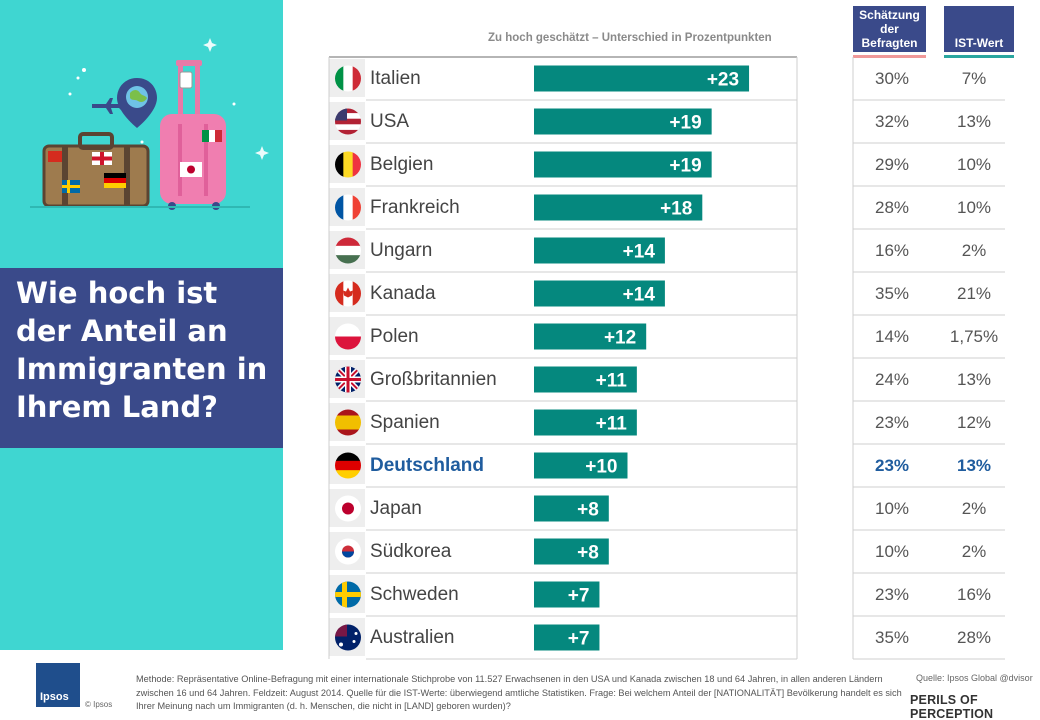 The image size is (1040, 720). I want to click on country-label: Großbritannien, so click(433, 379).